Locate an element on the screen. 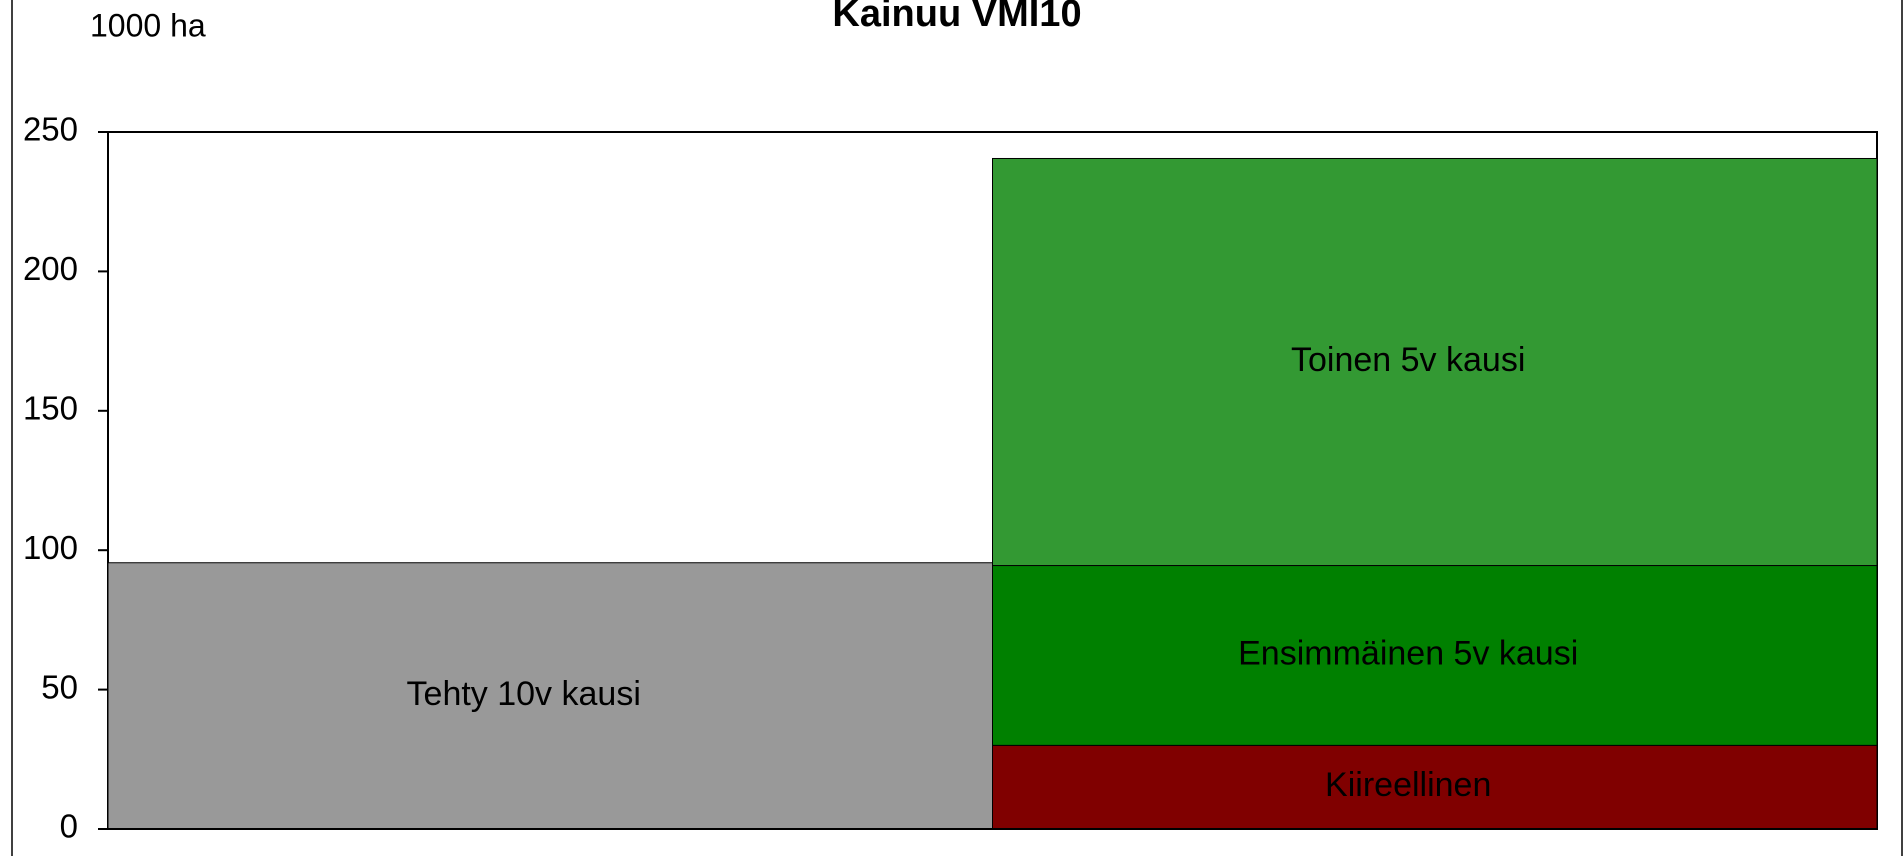 Image resolution: width=1904 pixels, height=856 pixels. y-tick-label: 250 is located at coordinates (50, 129).